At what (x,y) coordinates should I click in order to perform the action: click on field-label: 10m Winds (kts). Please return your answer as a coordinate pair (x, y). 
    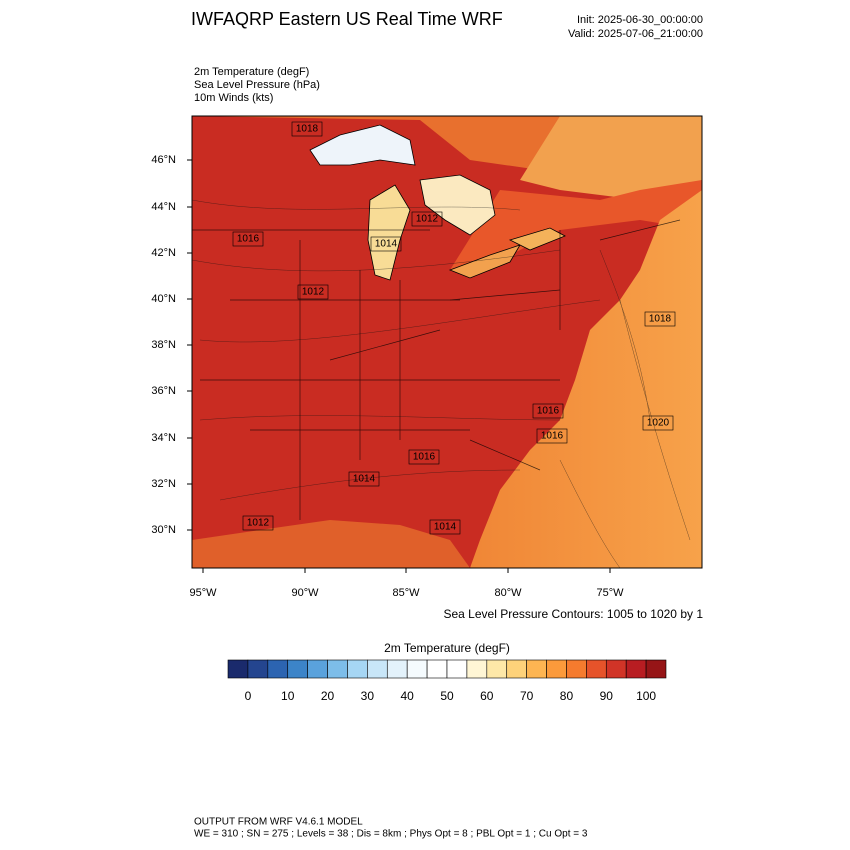
    Looking at the image, I should click on (233, 98).